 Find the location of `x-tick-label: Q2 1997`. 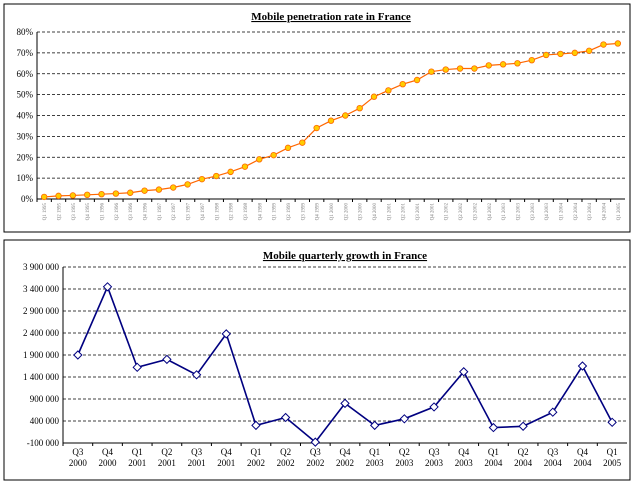

x-tick-label: Q2 1997 is located at coordinates (174, 212).